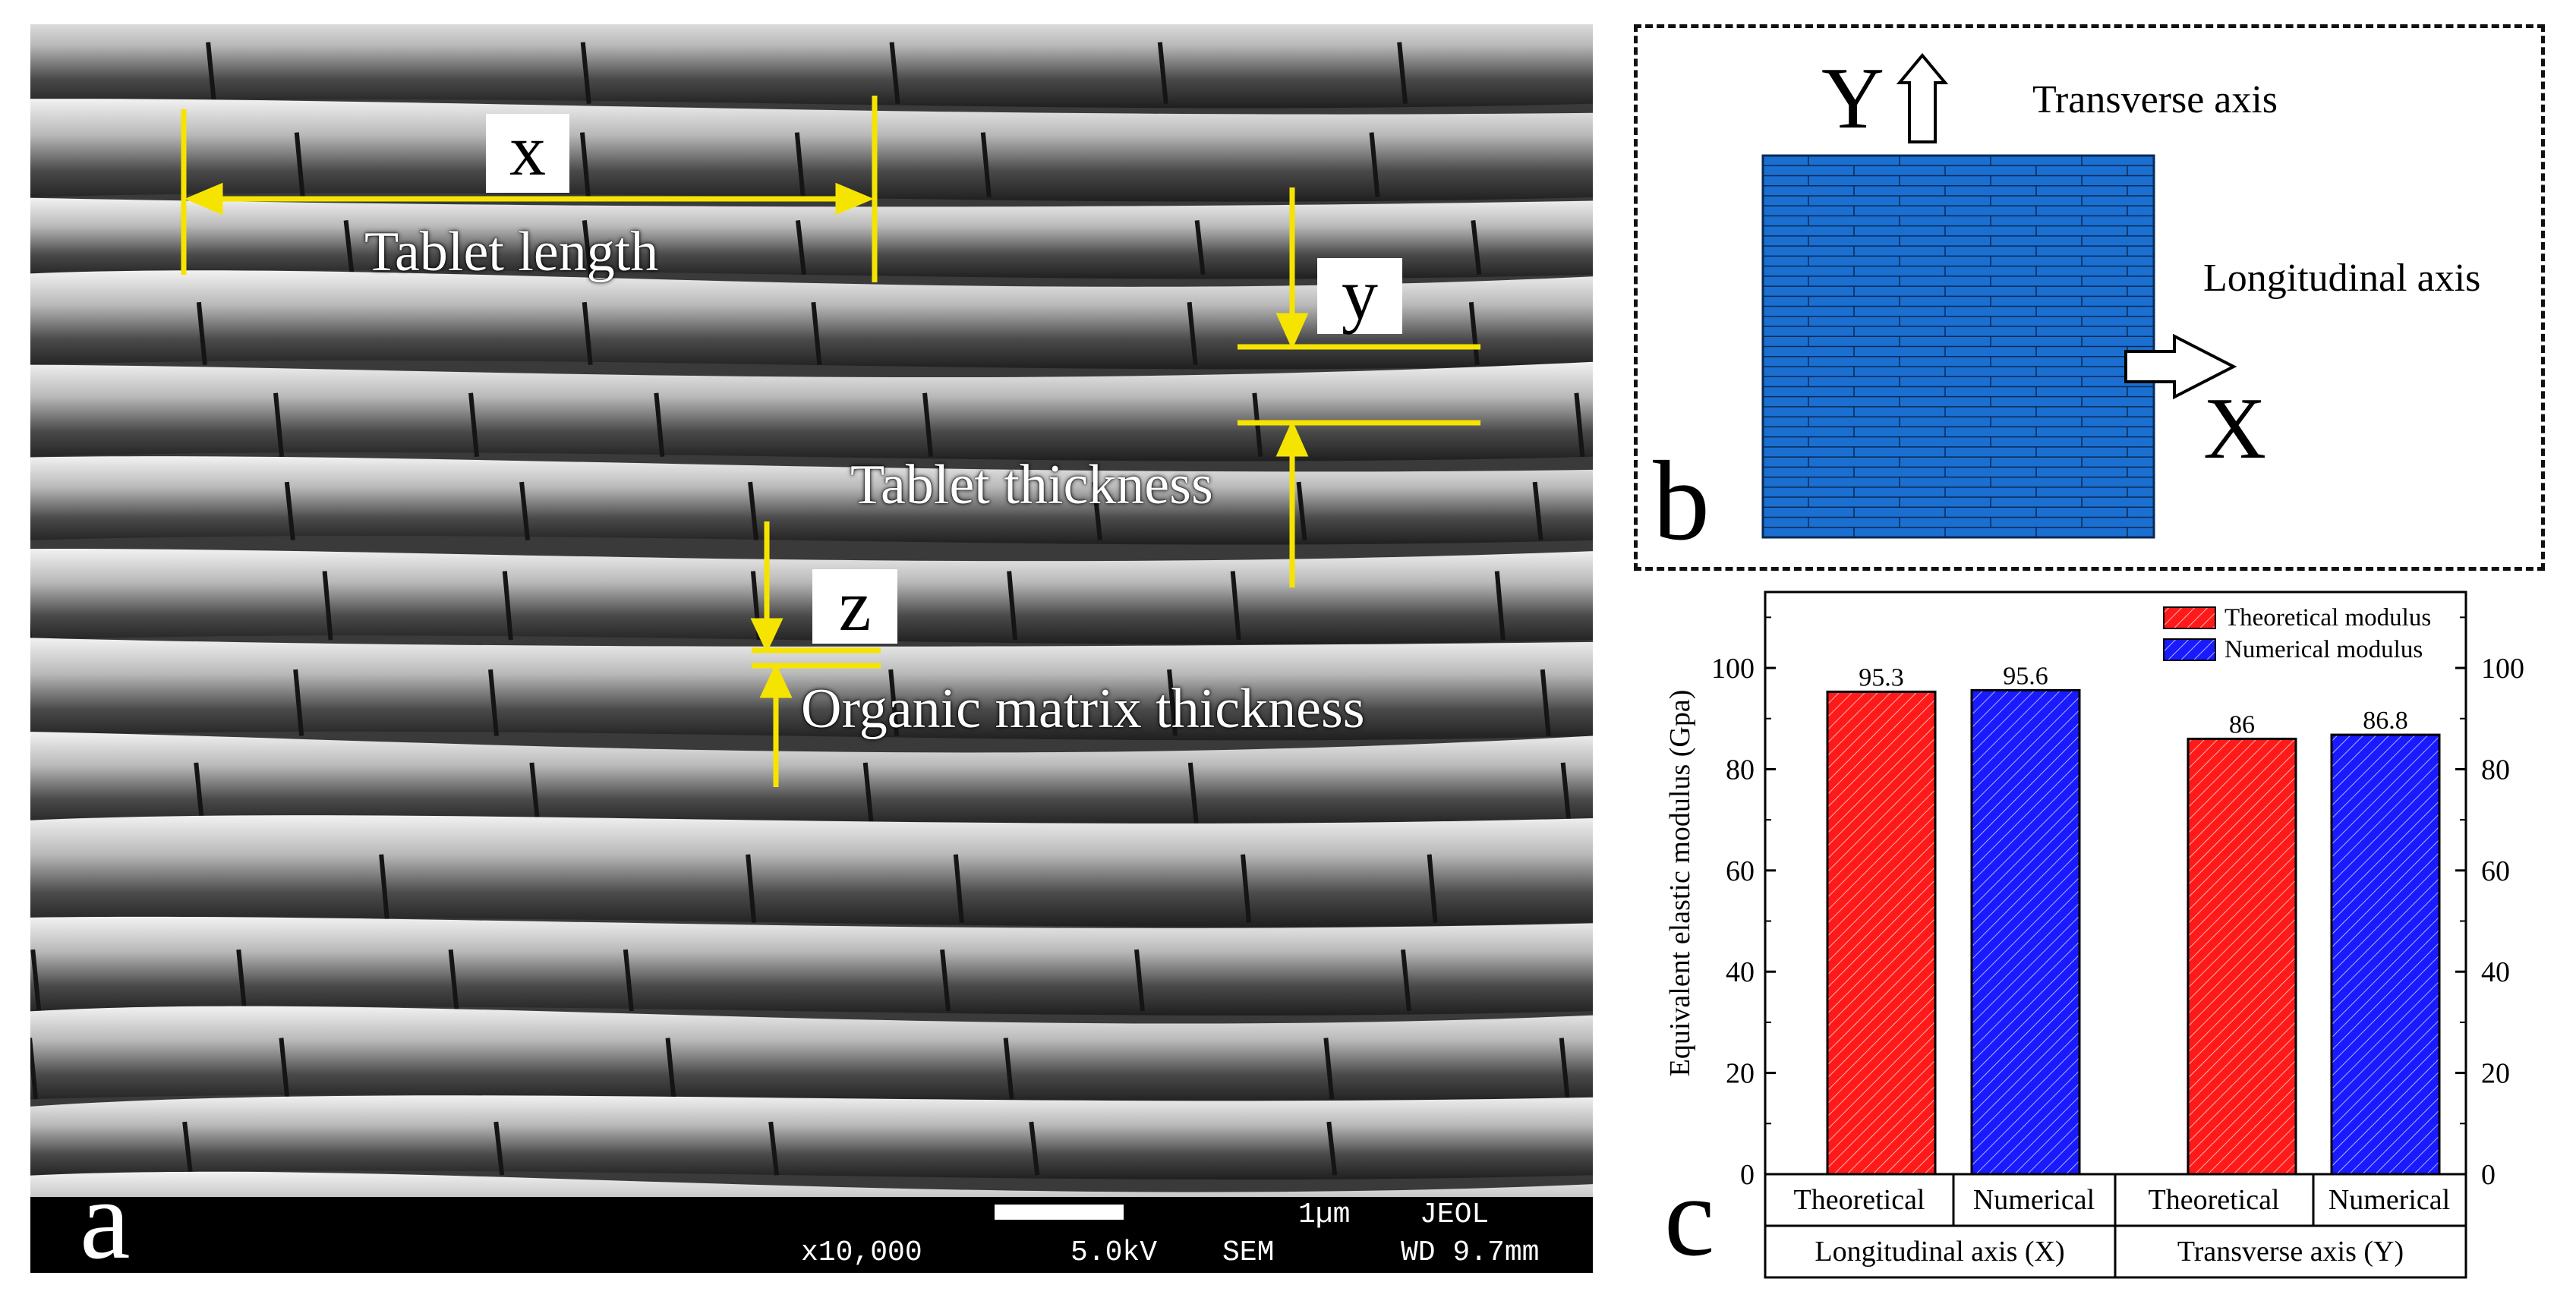 This screenshot has height=1307, width=2576. Describe the element at coordinates (2495, 770) in the screenshot. I see `y-tick-label-right: 80` at that location.